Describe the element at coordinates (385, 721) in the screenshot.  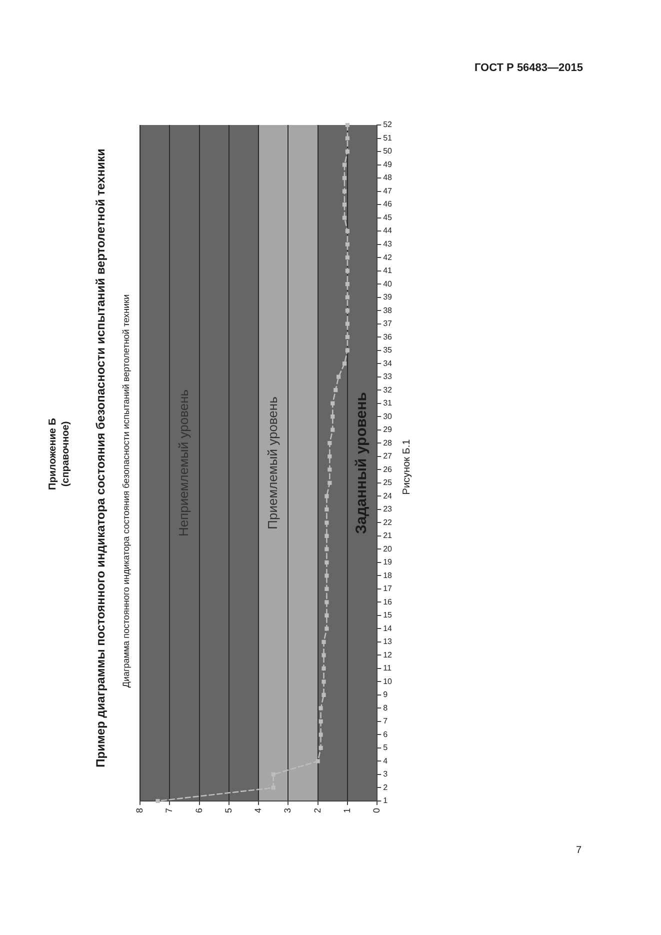
I see `y-tick-label: 7` at that location.